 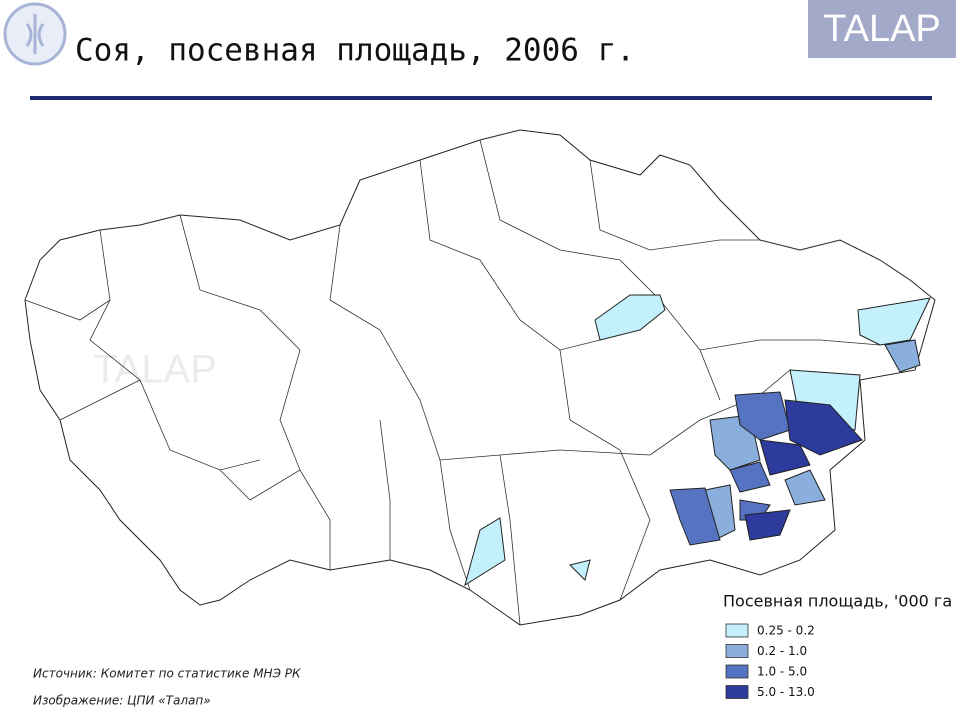 What do you see at coordinates (786, 692) in the screenshot?
I see `legend-label: 5.0 - 13.0` at bounding box center [786, 692].